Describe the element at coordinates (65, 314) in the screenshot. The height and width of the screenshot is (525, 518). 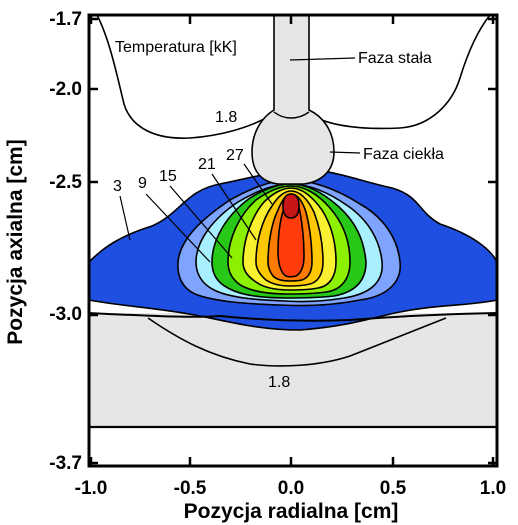
I see `y-tick-label: -3.0` at that location.